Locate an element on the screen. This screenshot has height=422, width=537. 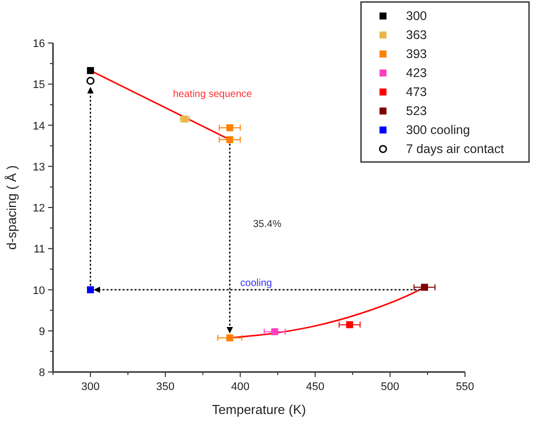
legend-label: 393 is located at coordinates (416, 54).